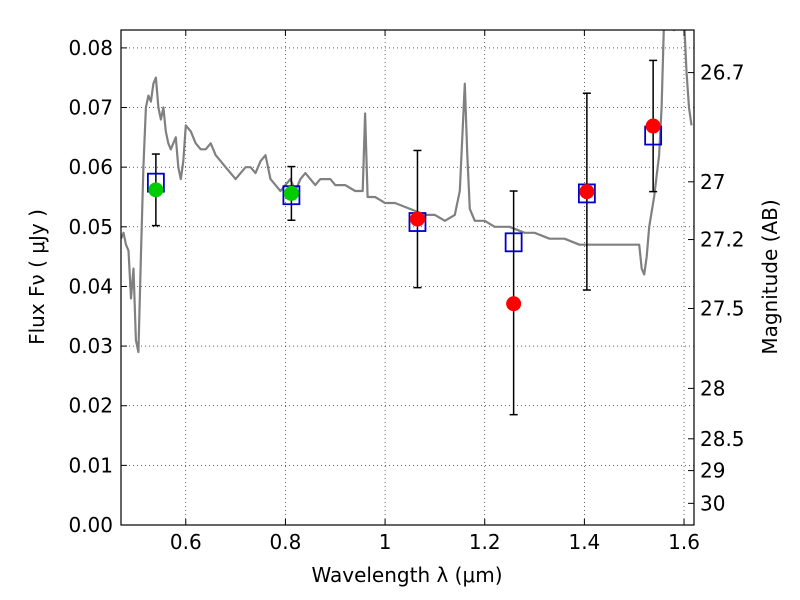 This screenshot has height=600, width=800. Describe the element at coordinates (90, 48) in the screenshot. I see `y-tick-label: 0.08` at that location.